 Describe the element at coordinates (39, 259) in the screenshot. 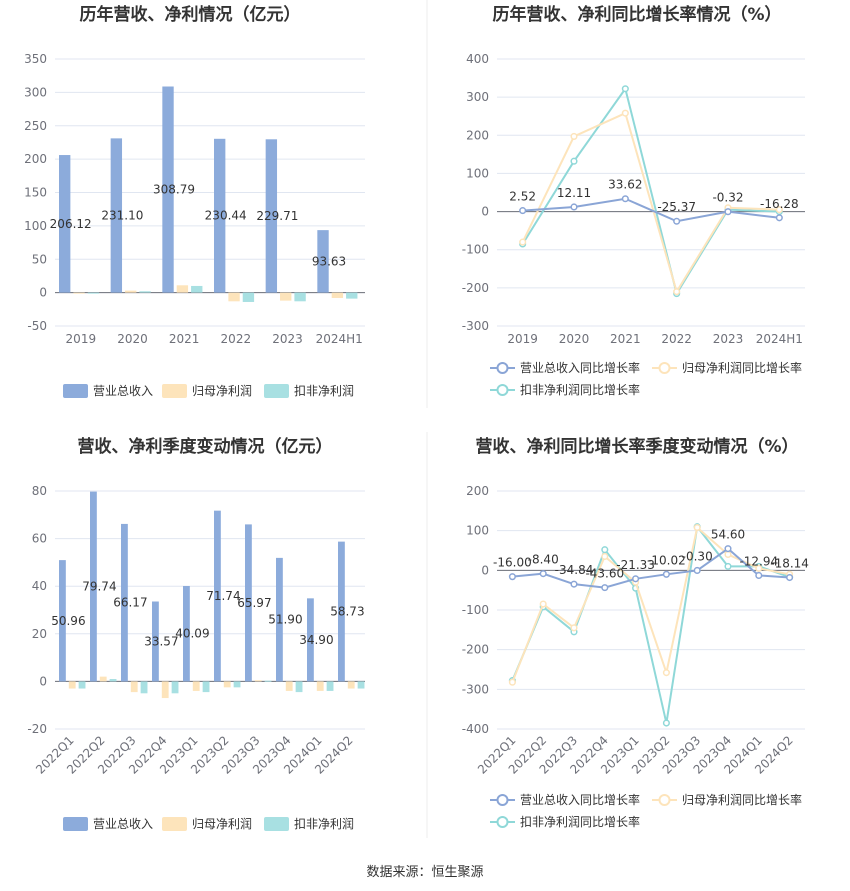

I see `y-tick-label: 50` at that location.